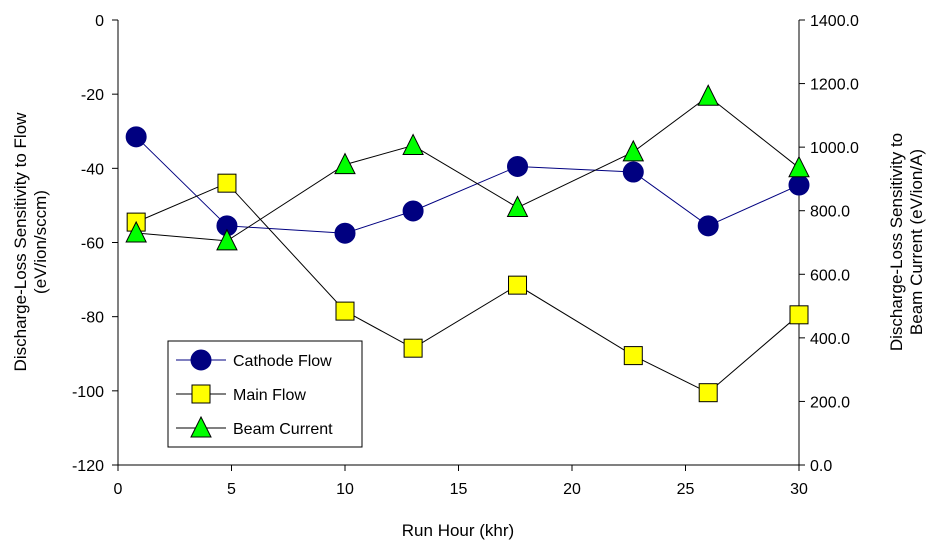 The image size is (932, 543). Describe the element at coordinates (92, 95) in the screenshot. I see `y-left-tick-label: -20` at that location.